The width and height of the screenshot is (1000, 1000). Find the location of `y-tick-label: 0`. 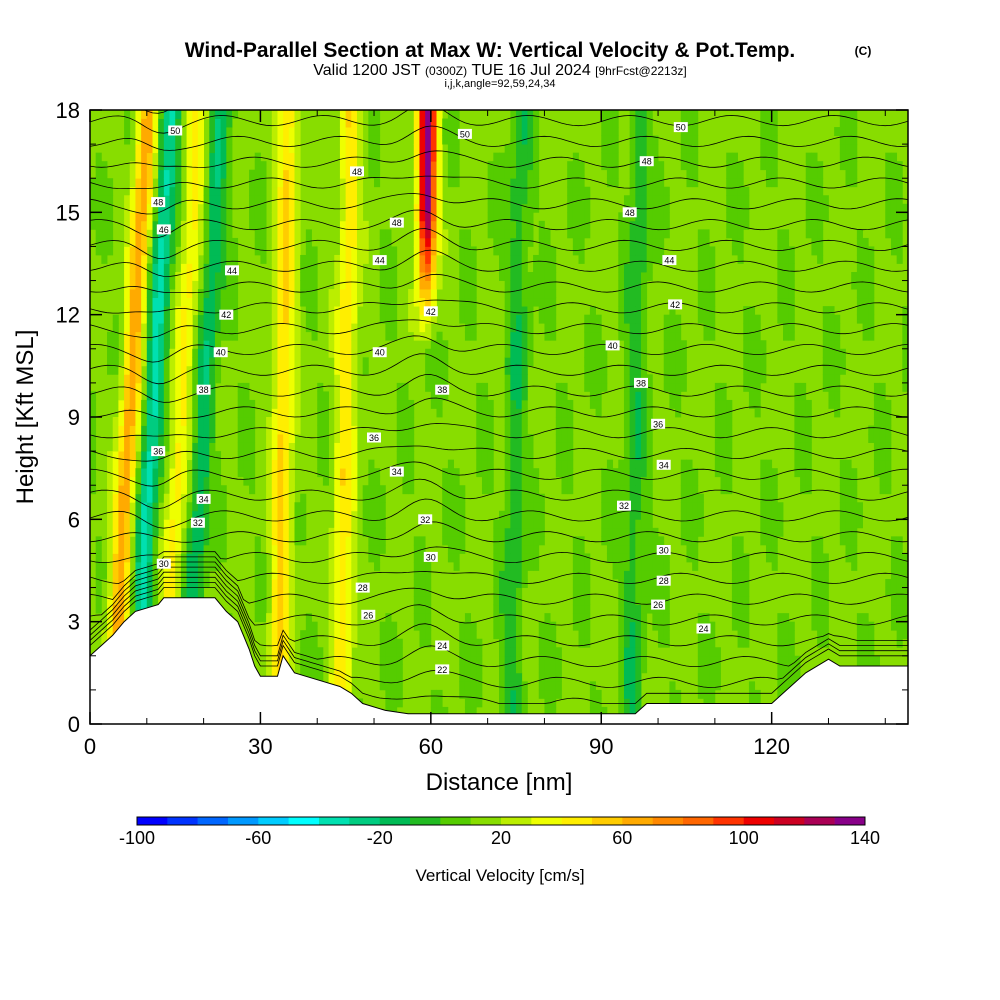

y-tick-label: 0 is located at coordinates (74, 724).